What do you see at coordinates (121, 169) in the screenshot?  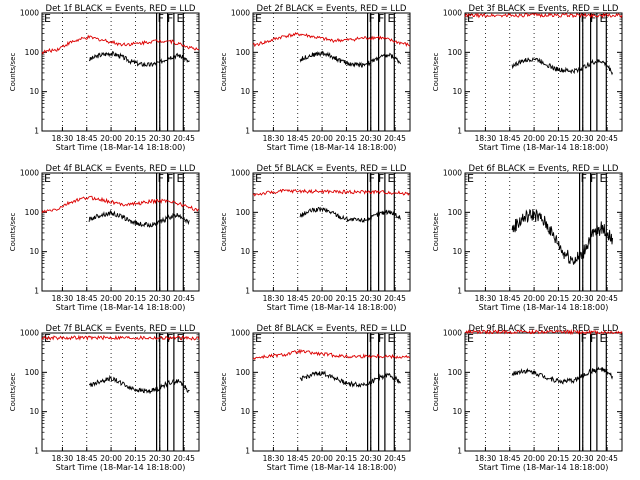 I see `chart-title: Det 4f BLACK = Events, RED = LLD` at bounding box center [121, 169].